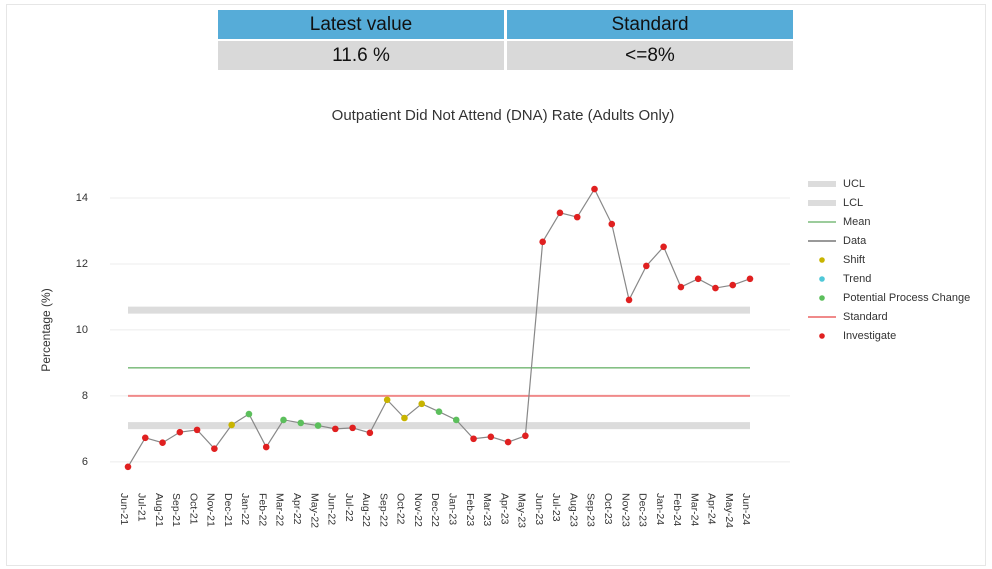 Image resolution: width=992 pixels, height=569 pixels. I want to click on legend-label: LCL, so click(853, 203).